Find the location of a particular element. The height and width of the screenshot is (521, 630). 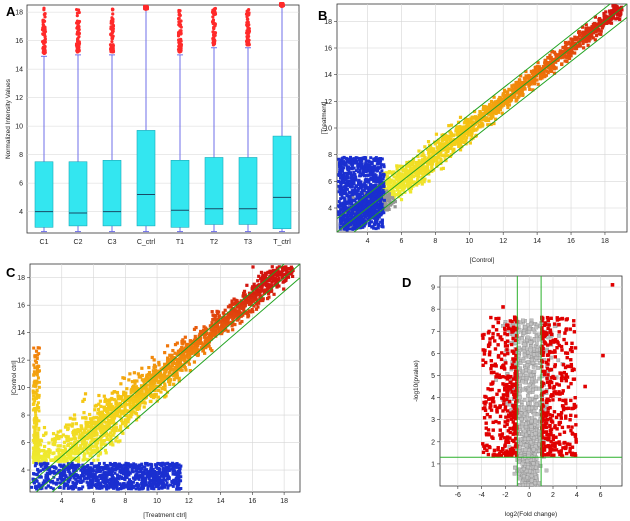

panel-b-ytick-label: 16 is located at coordinates (328, 49).